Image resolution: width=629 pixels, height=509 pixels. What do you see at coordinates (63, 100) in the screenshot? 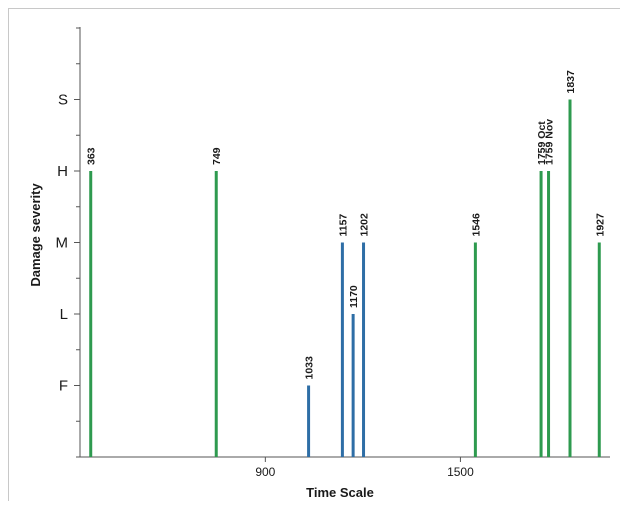
I see `y-tick-label-S: S` at bounding box center [63, 100].